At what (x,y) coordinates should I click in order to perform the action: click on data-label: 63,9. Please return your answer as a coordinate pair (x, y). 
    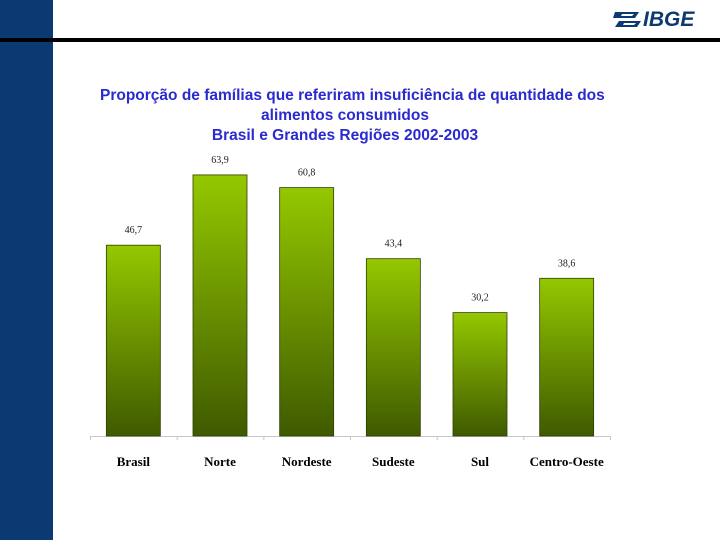
    Looking at the image, I should click on (220, 160).